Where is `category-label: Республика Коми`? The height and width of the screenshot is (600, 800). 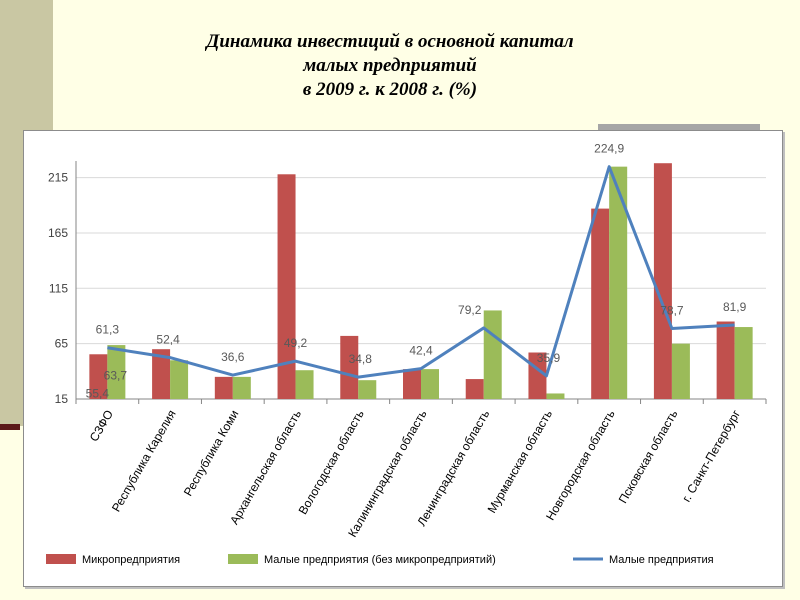 category-label: Республика Коми is located at coordinates (211, 453).